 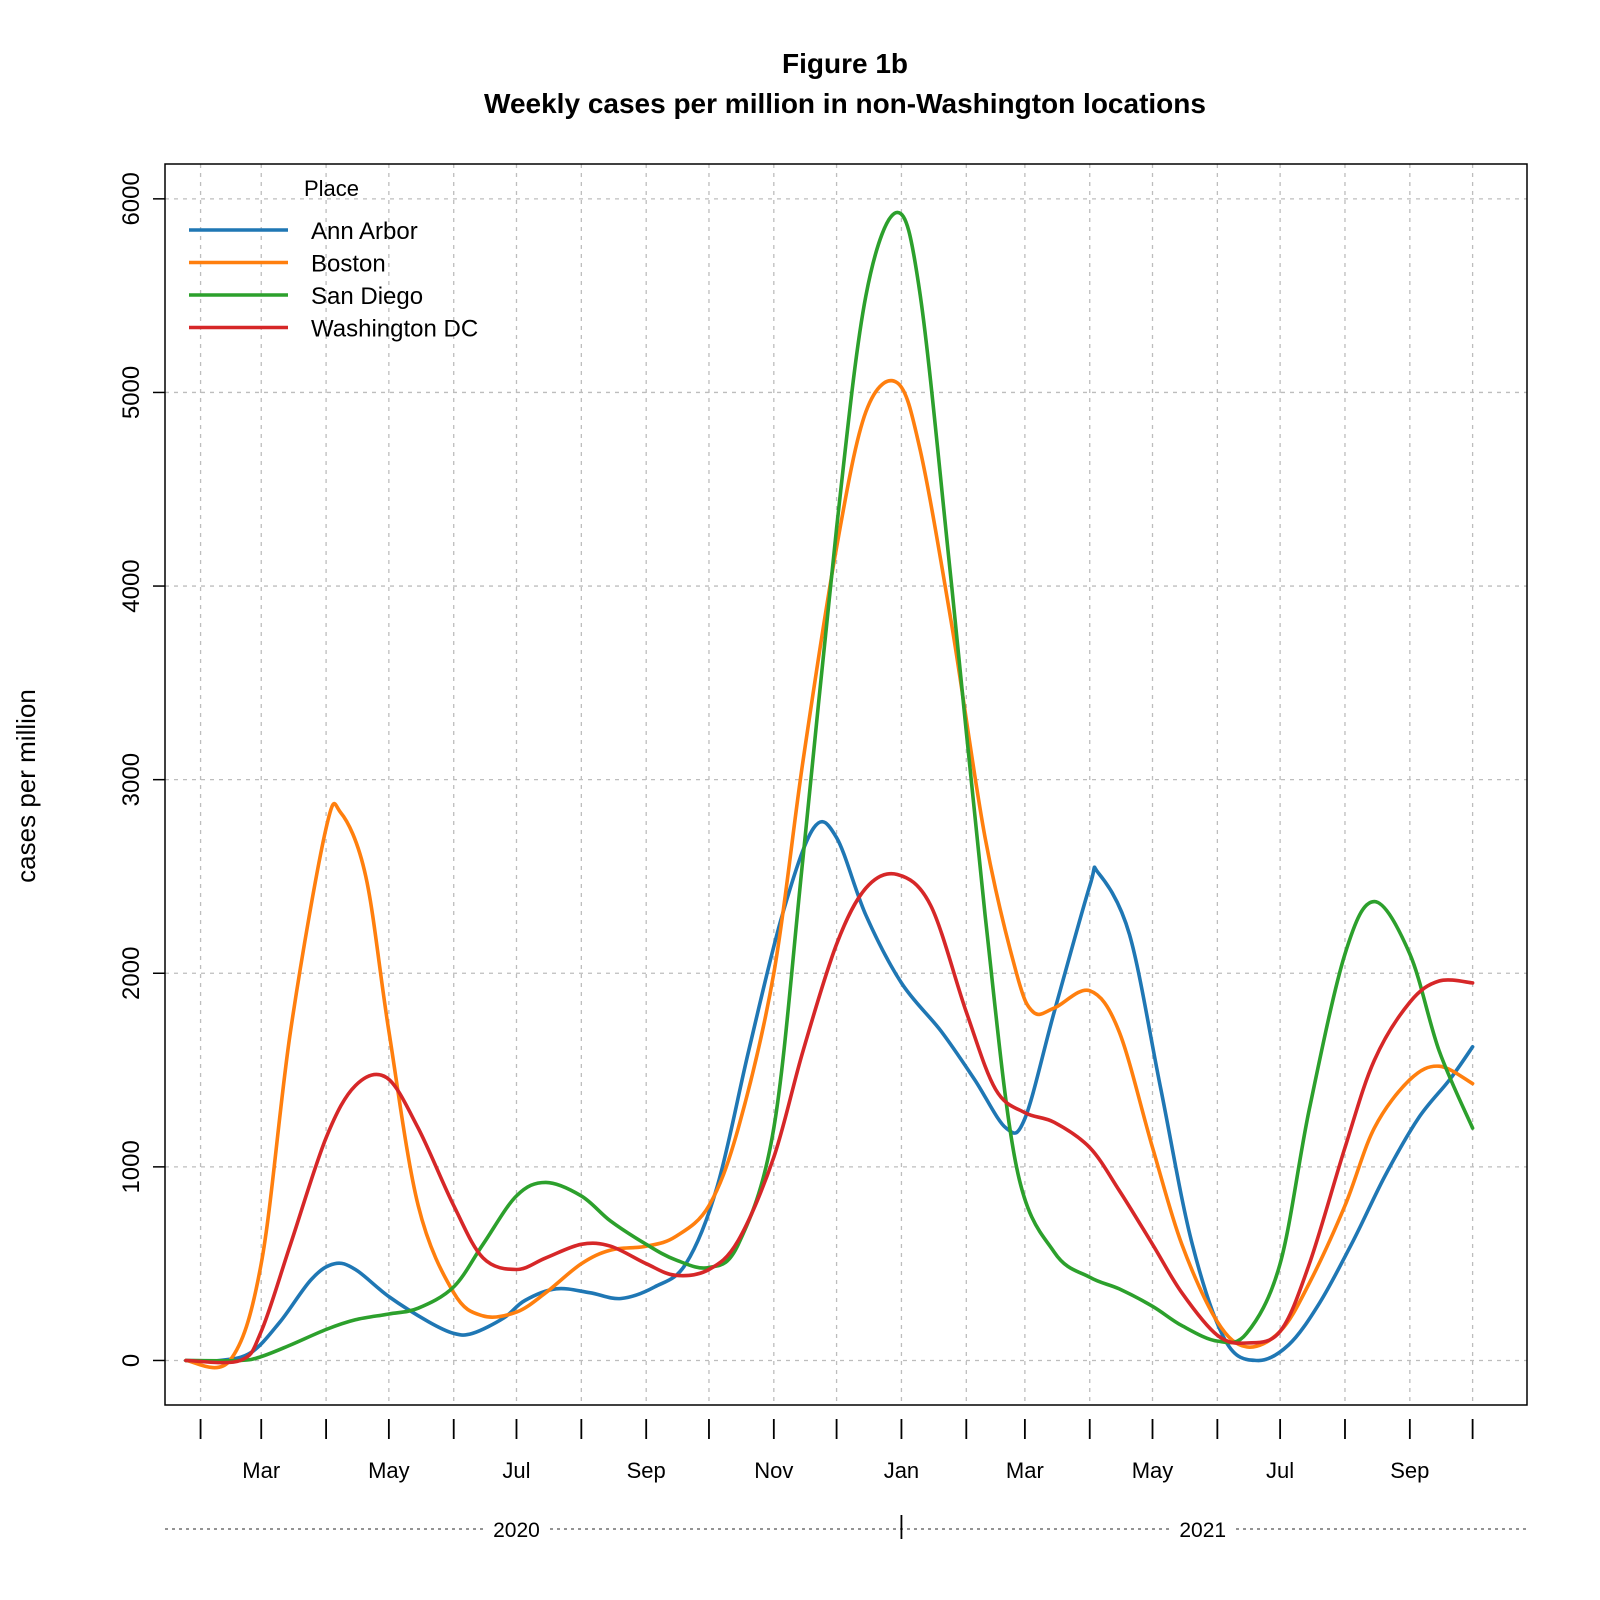 I want to click on chart-title: Figure 1b, so click(x=845, y=63).